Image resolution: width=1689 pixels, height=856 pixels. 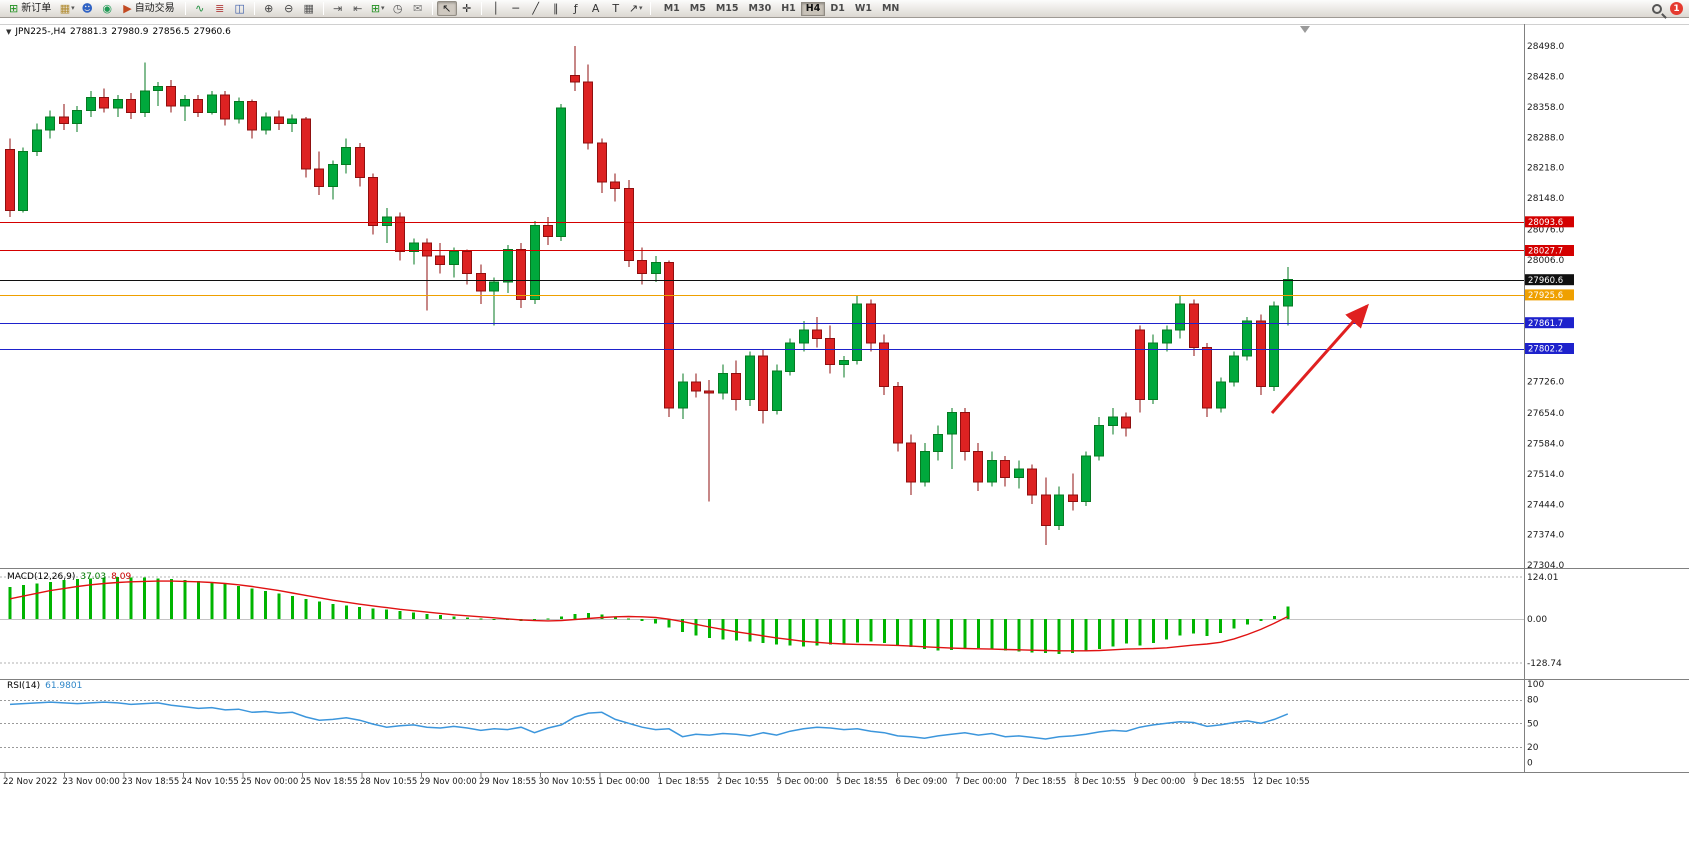 What do you see at coordinates (556, 8) in the screenshot?
I see `channel-tool-button: ∥` at bounding box center [556, 8].